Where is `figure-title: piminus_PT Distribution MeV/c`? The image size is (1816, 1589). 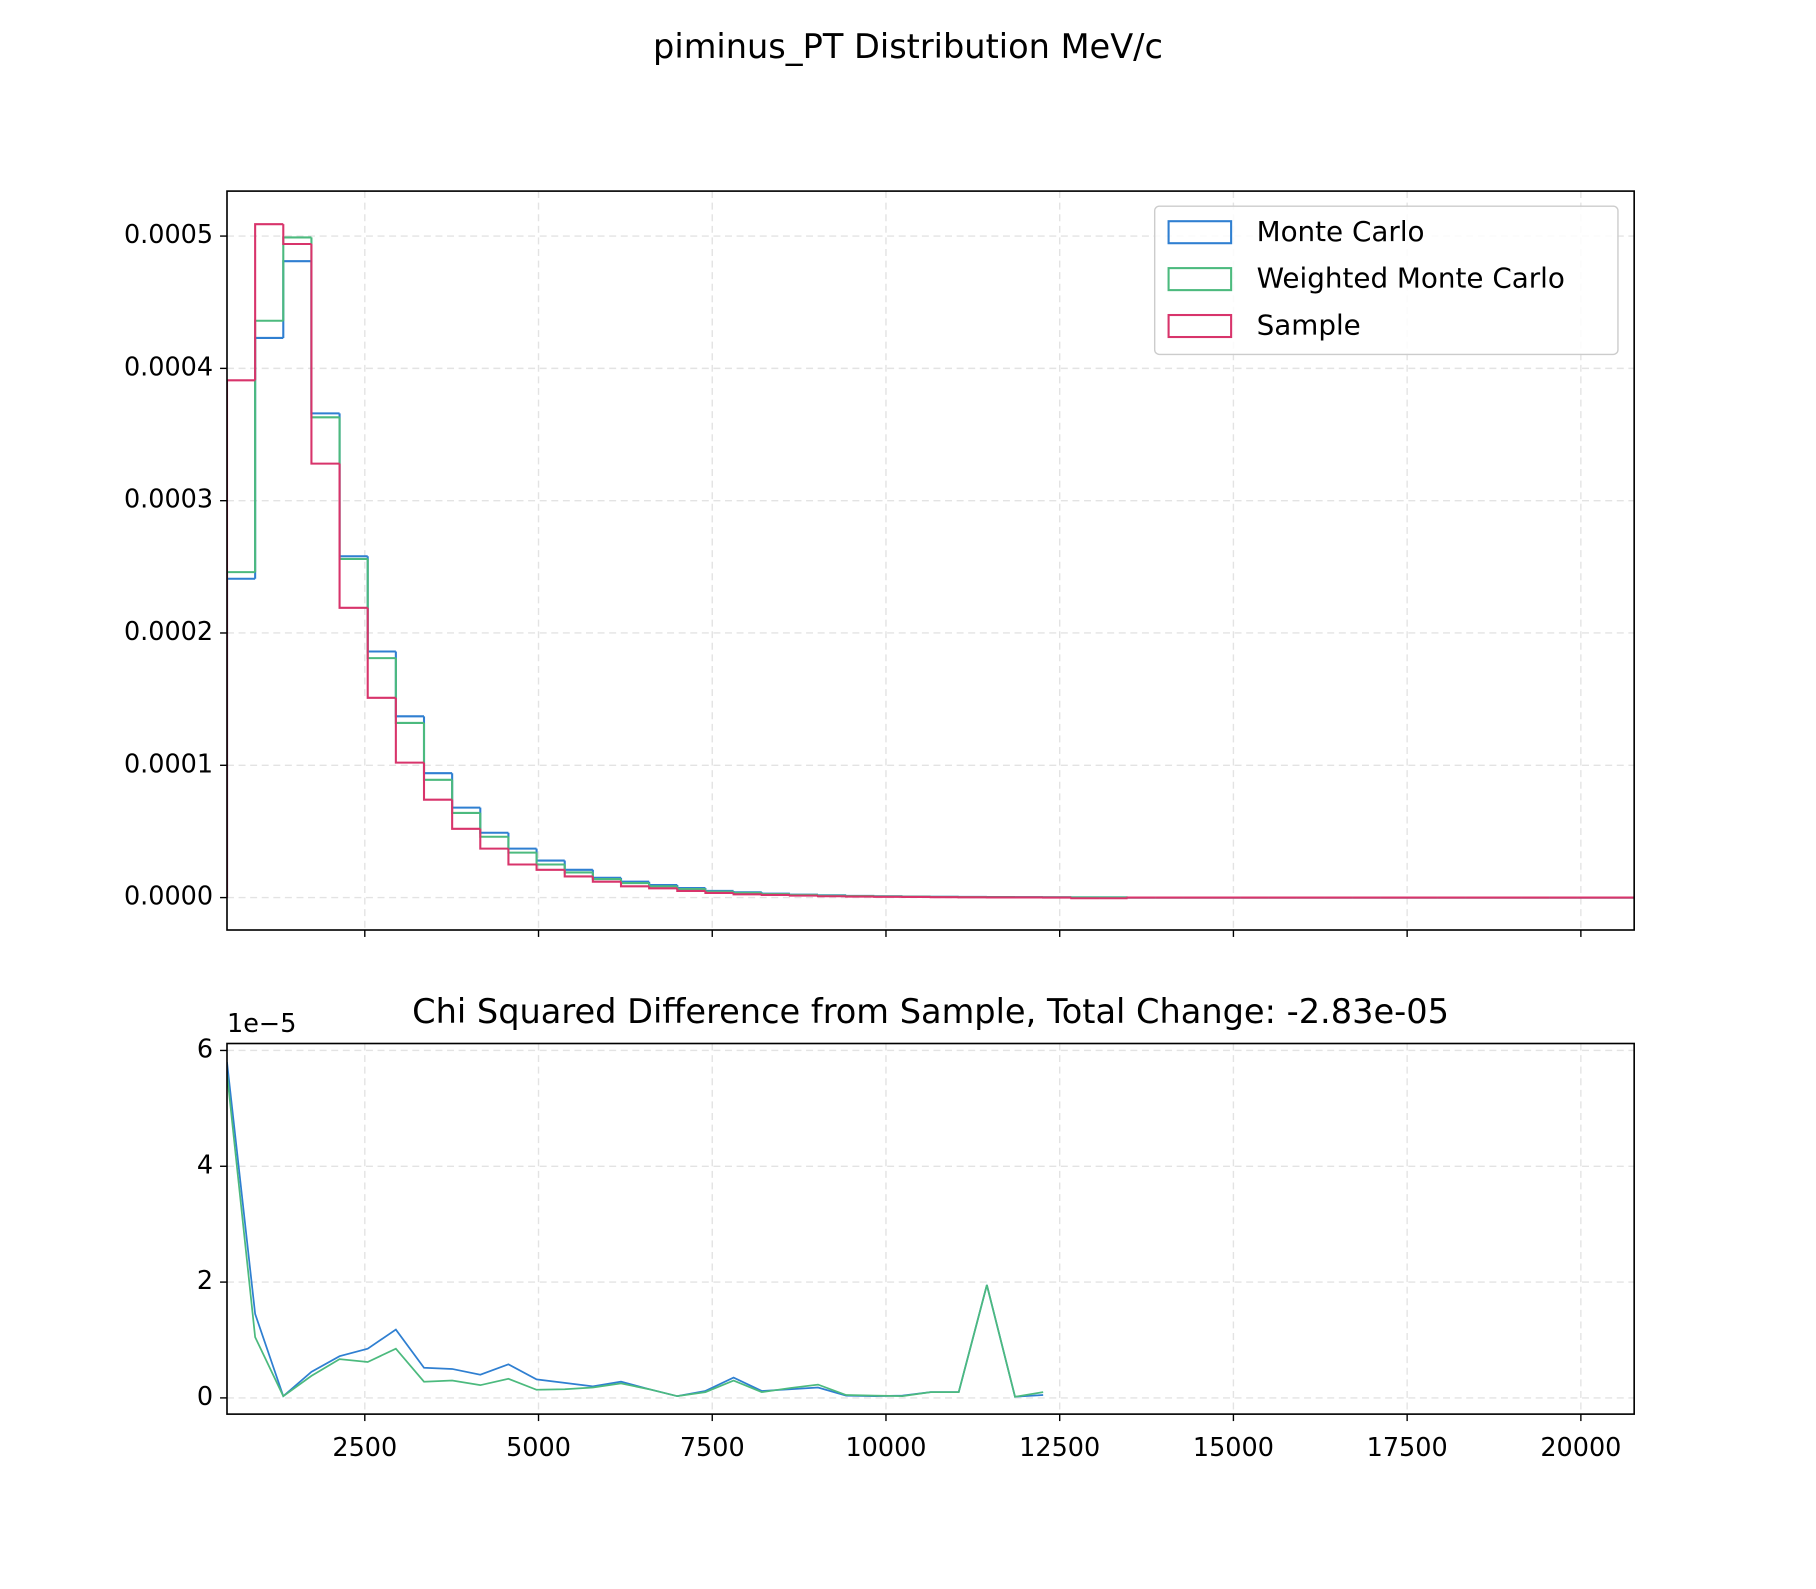 figure-title: piminus_PT Distribution MeV/c is located at coordinates (908, 46).